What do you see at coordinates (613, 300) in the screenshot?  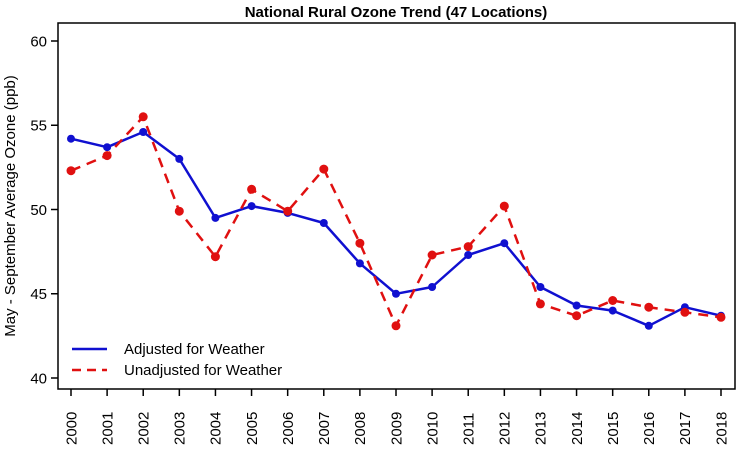 I see `marker-series1-2015` at bounding box center [613, 300].